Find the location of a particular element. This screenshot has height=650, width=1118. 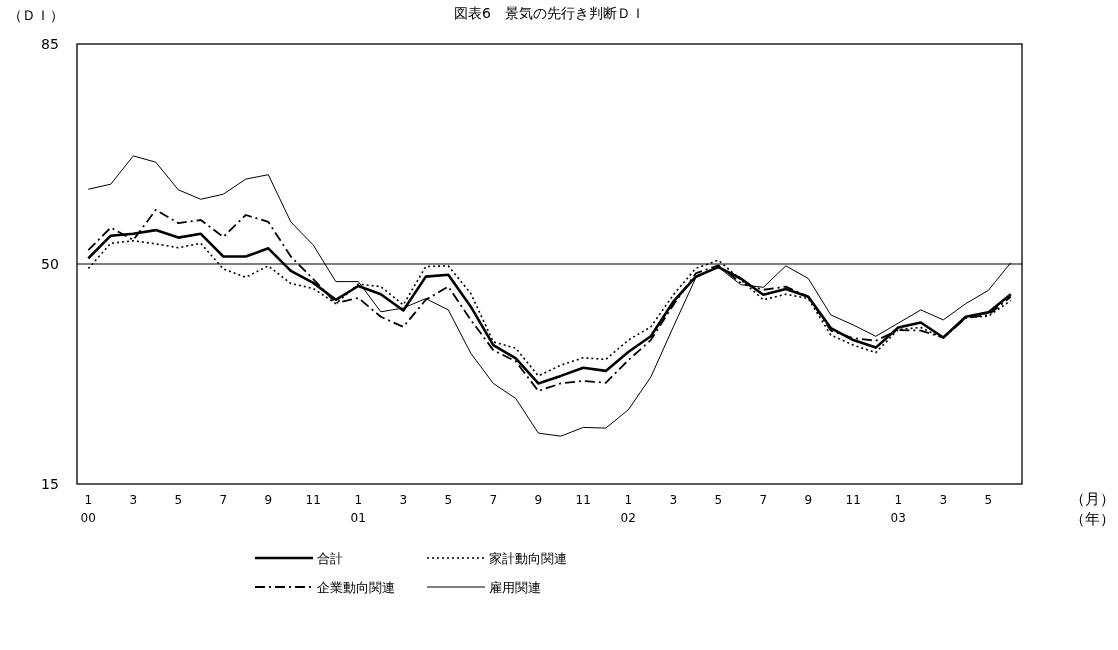

chart-title: 図表6 景気の先行き判断ＤＩ is located at coordinates (549, 13).